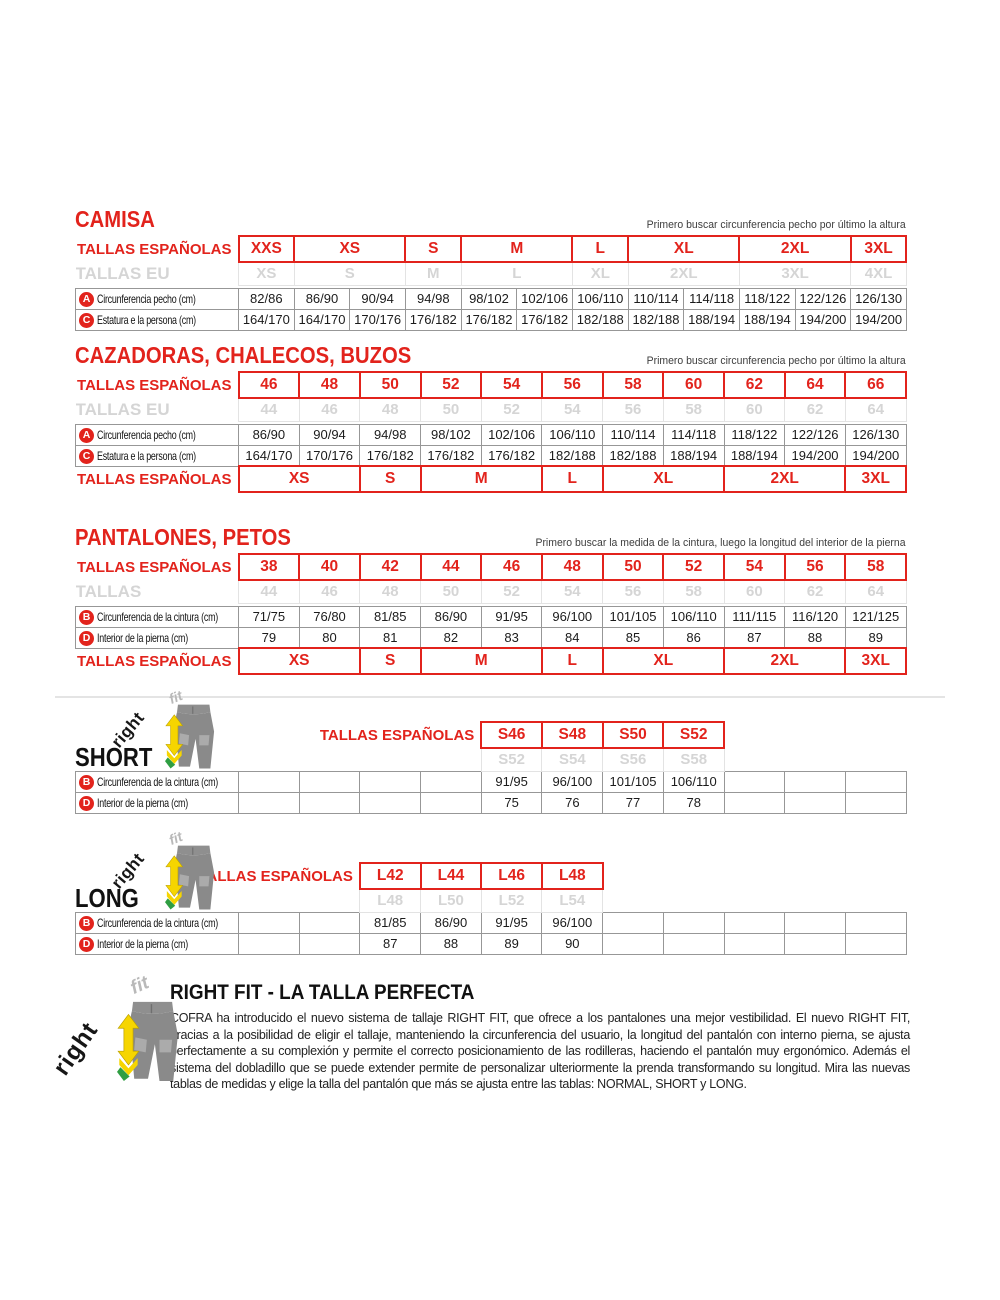 This screenshot has height=1300, width=1000. What do you see at coordinates (516, 273) in the screenshot?
I see `eu-size-cell: L` at bounding box center [516, 273].